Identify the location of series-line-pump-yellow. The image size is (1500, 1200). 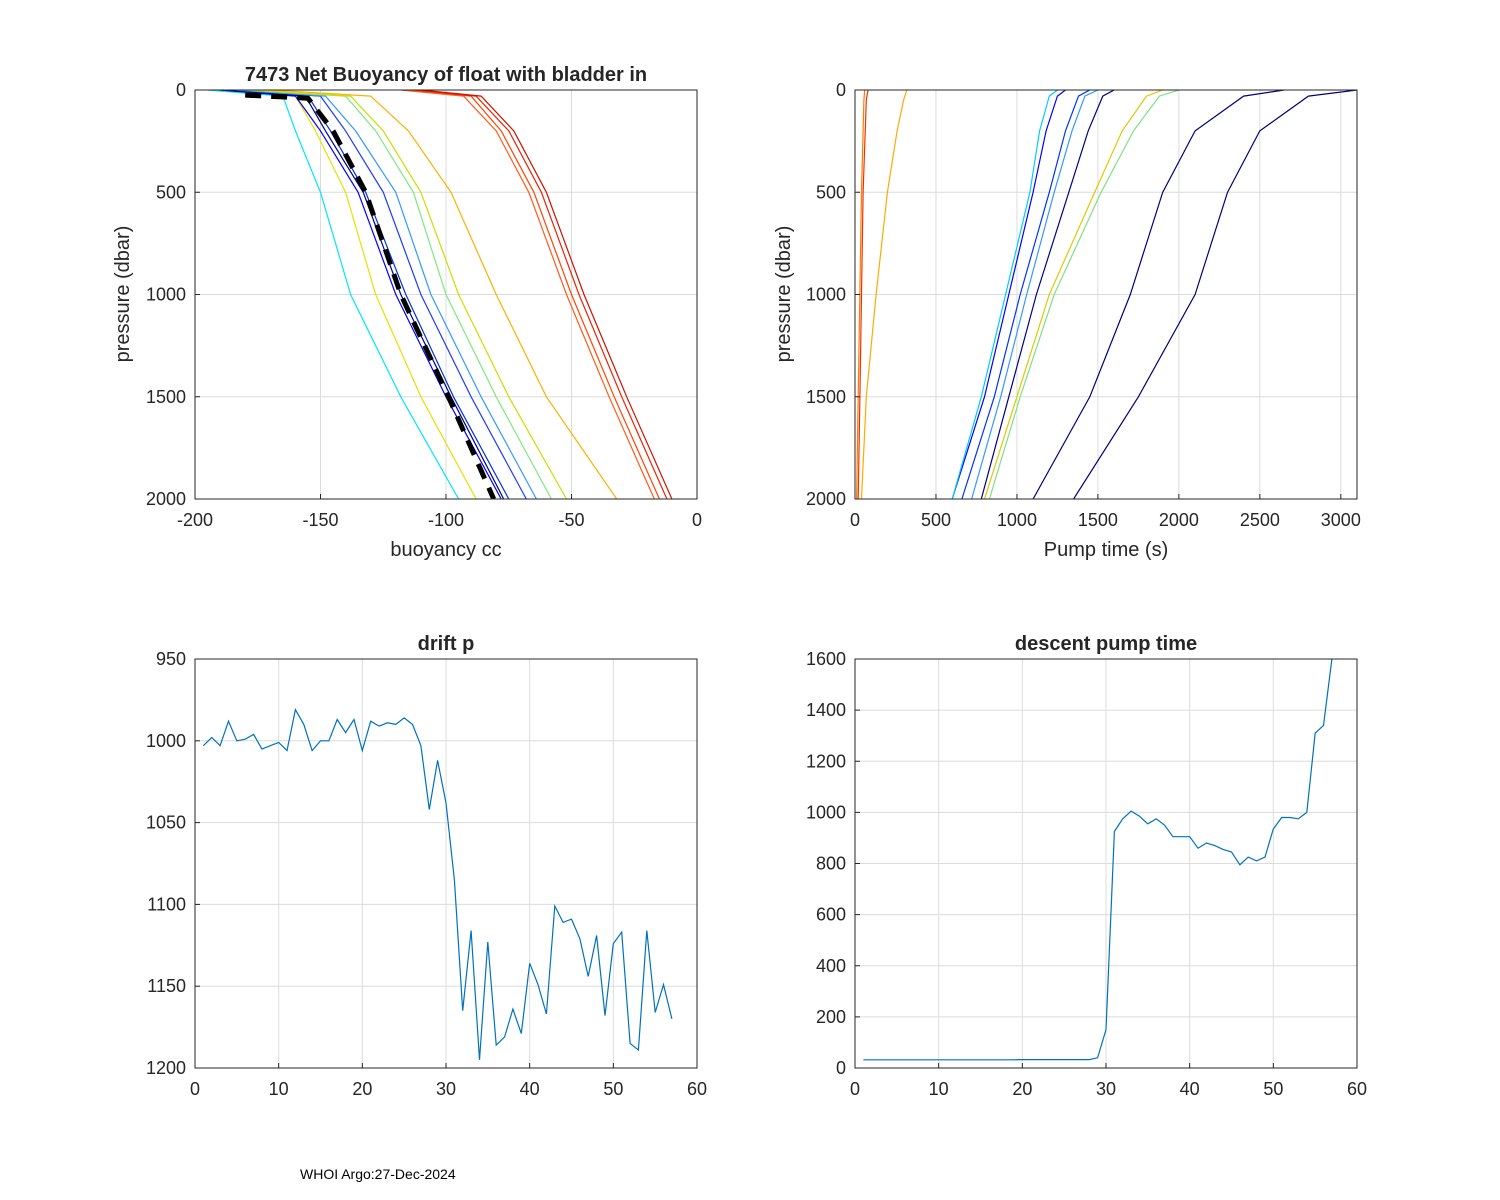
(1073, 294).